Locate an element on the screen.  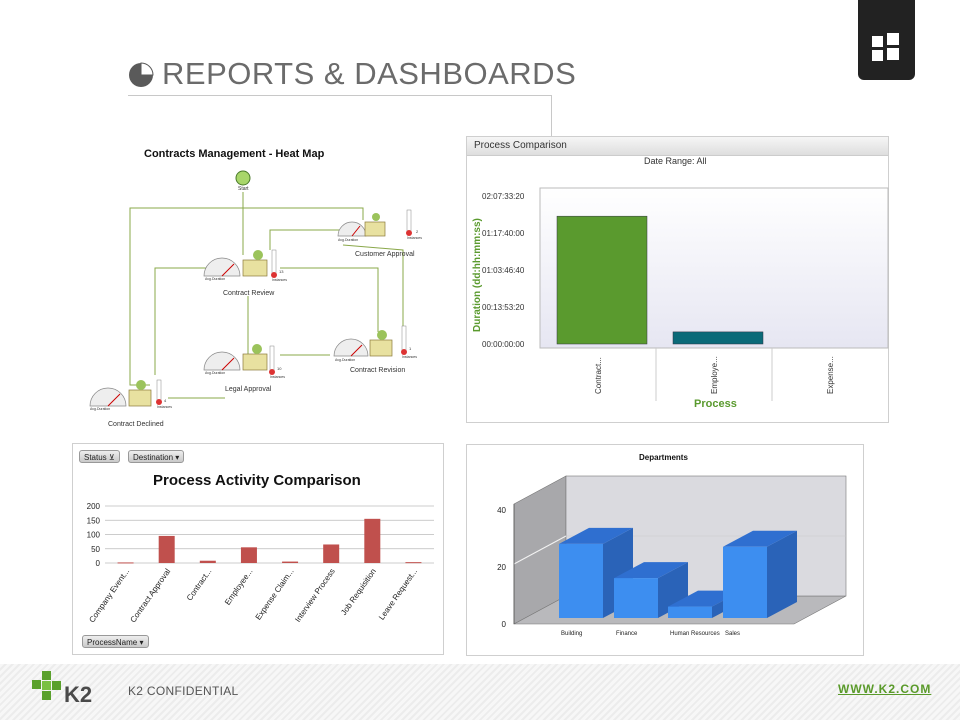
y-tick-label: 200 is located at coordinates (94, 506).